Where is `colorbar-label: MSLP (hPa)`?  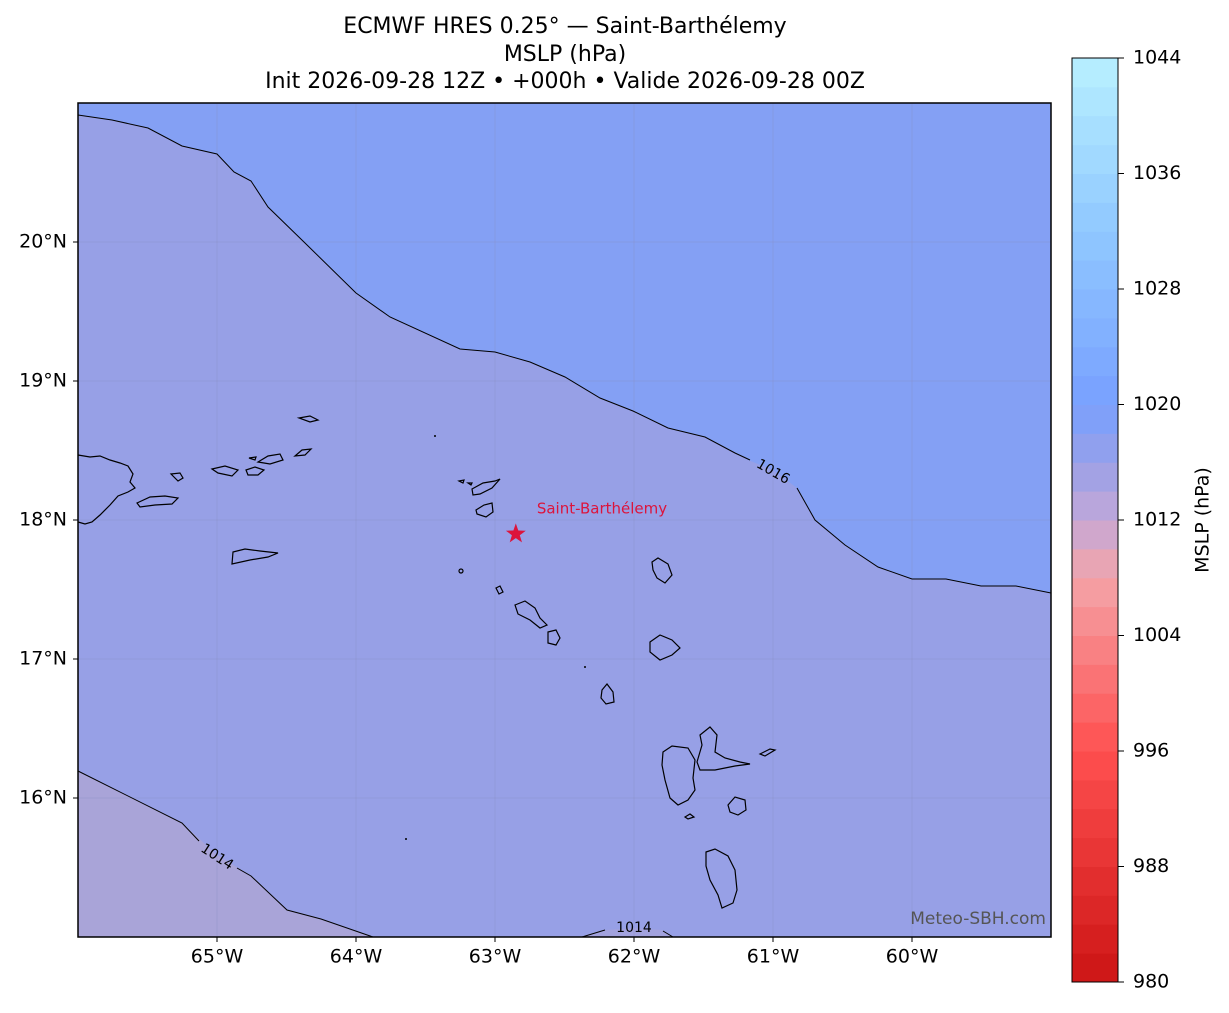
colorbar-label: MSLP (hPa) is located at coordinates (1203, 520).